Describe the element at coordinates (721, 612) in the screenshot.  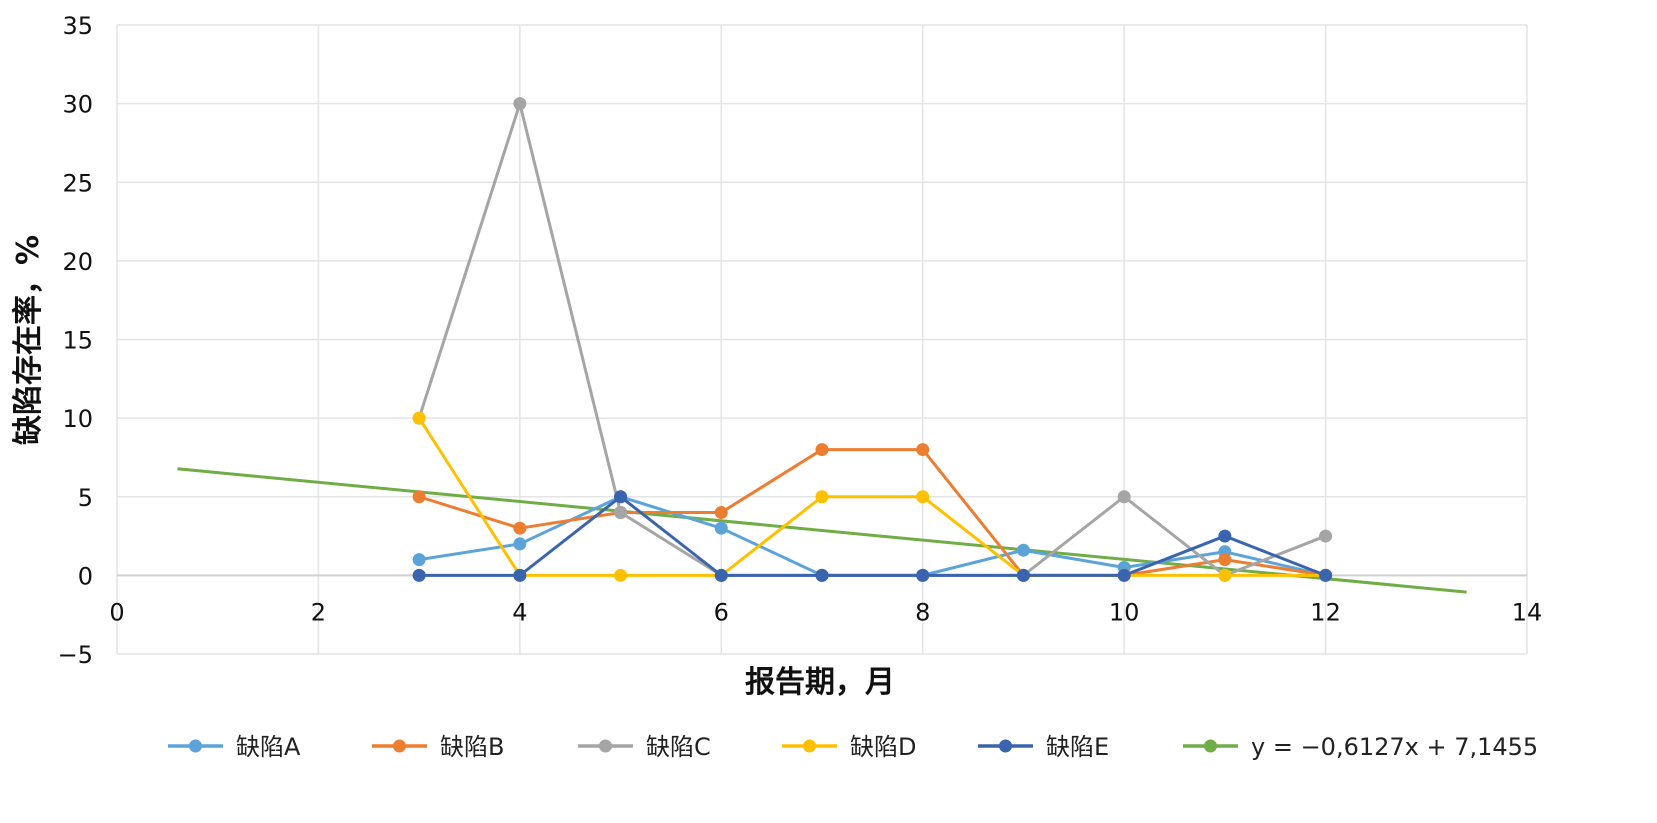
I see `x-tick-label: 6` at that location.